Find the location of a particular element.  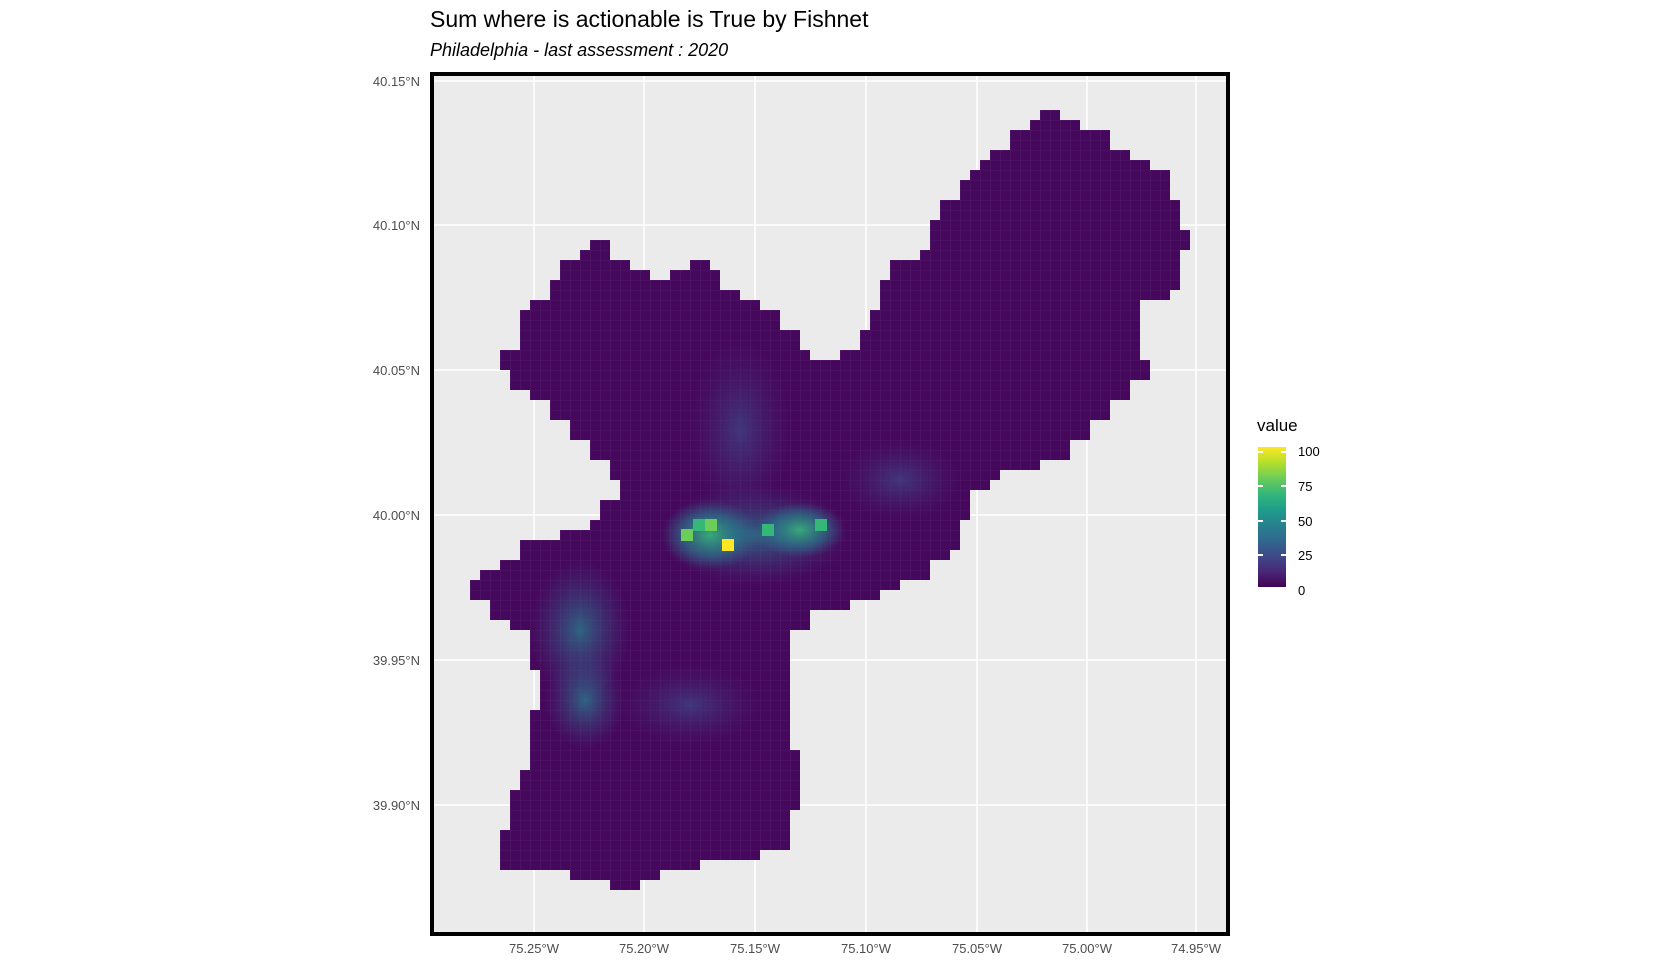

lon-tick-label: 75.00°W is located at coordinates (1087, 948).